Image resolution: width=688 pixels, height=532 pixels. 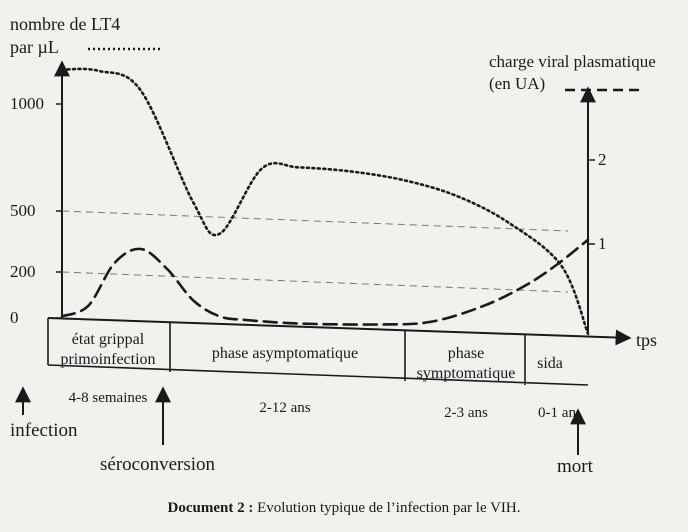 What do you see at coordinates (158, 464) in the screenshot?
I see `seroconversion-label: séroconversion` at bounding box center [158, 464].